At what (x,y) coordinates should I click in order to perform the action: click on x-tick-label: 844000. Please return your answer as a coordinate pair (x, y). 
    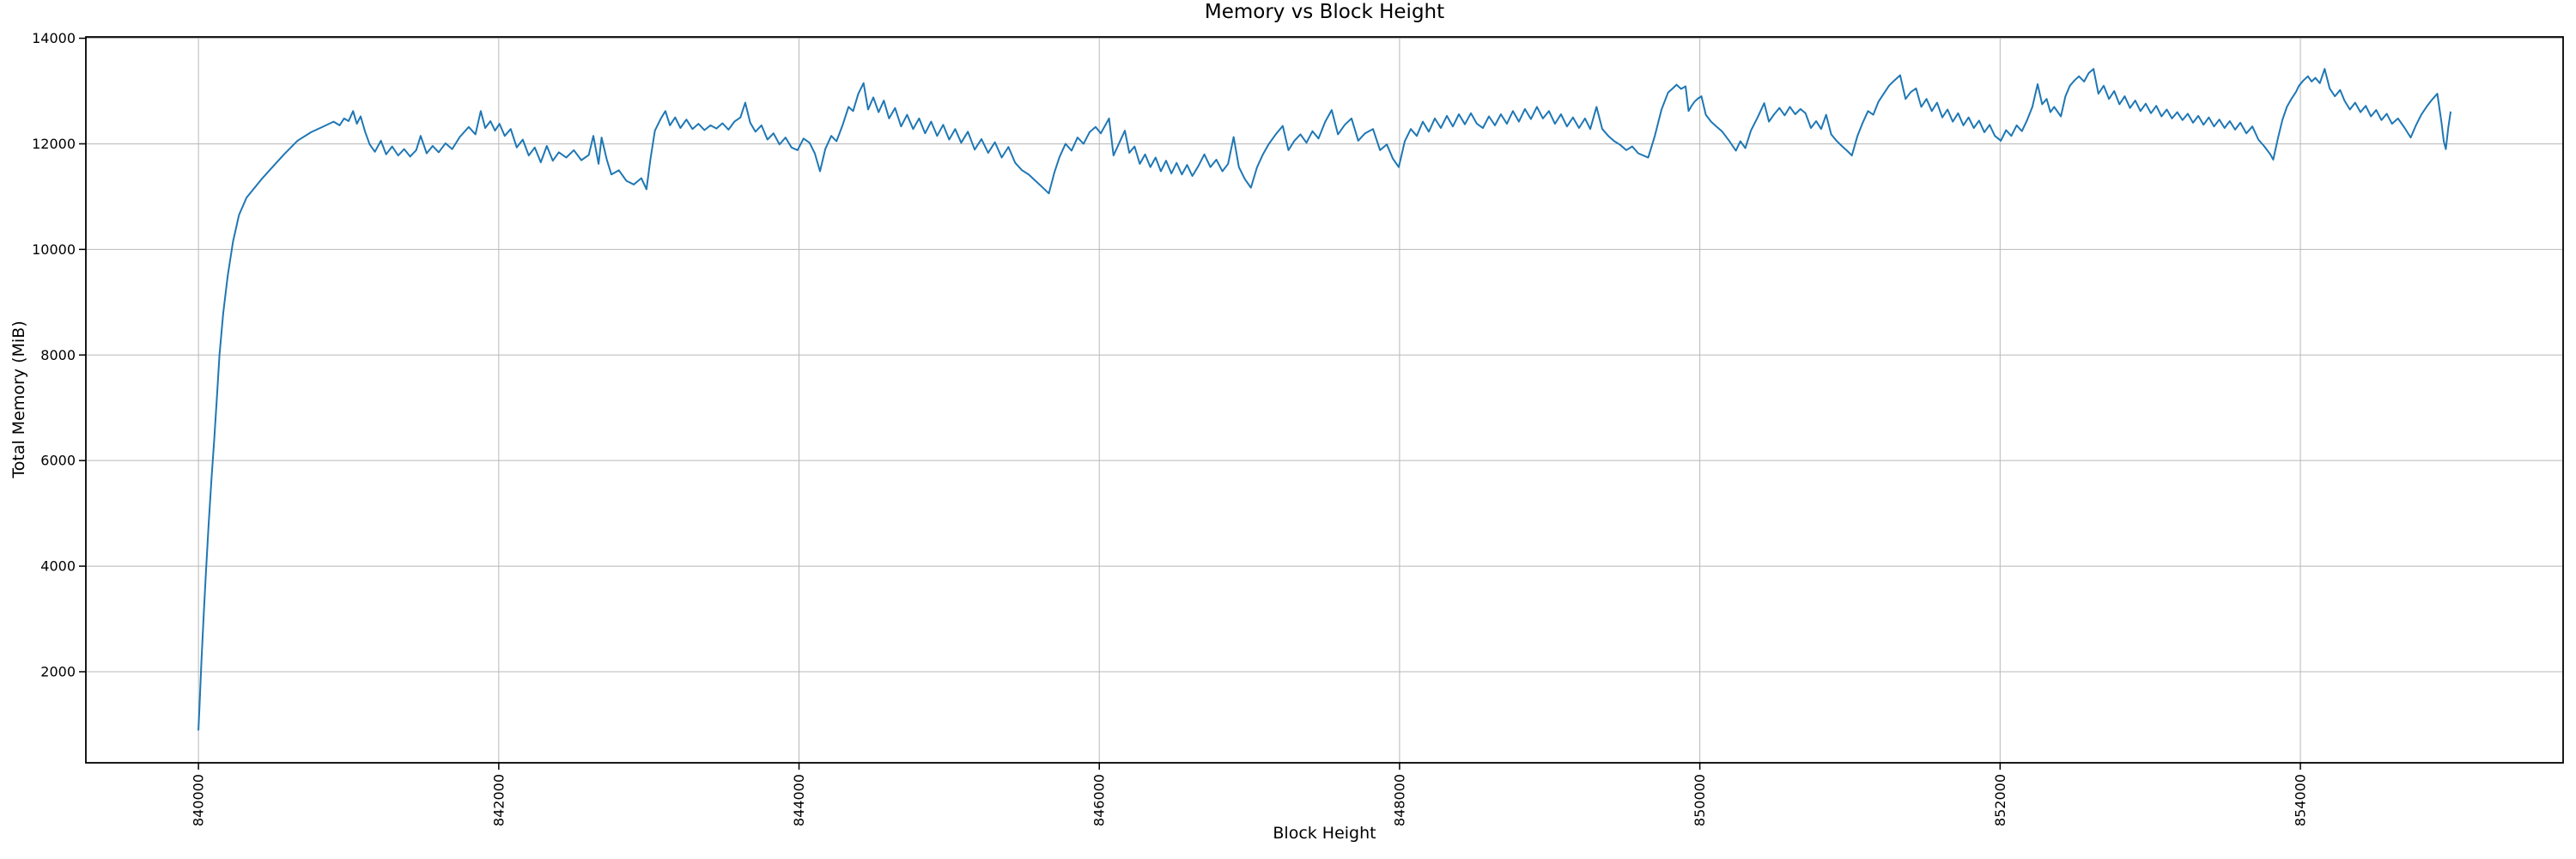
    Looking at the image, I should click on (799, 800).